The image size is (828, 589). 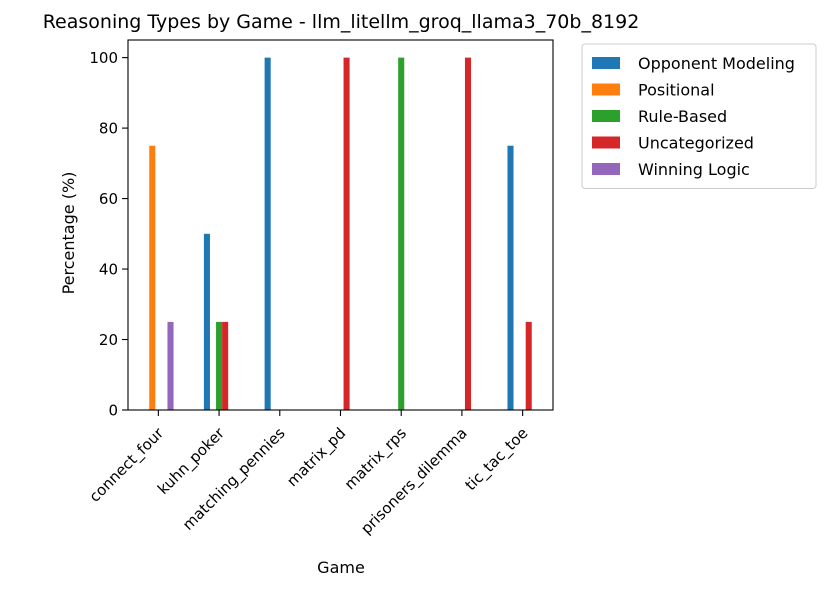 What do you see at coordinates (606, 116) in the screenshot?
I see `legend-swatch-rule-based` at bounding box center [606, 116].